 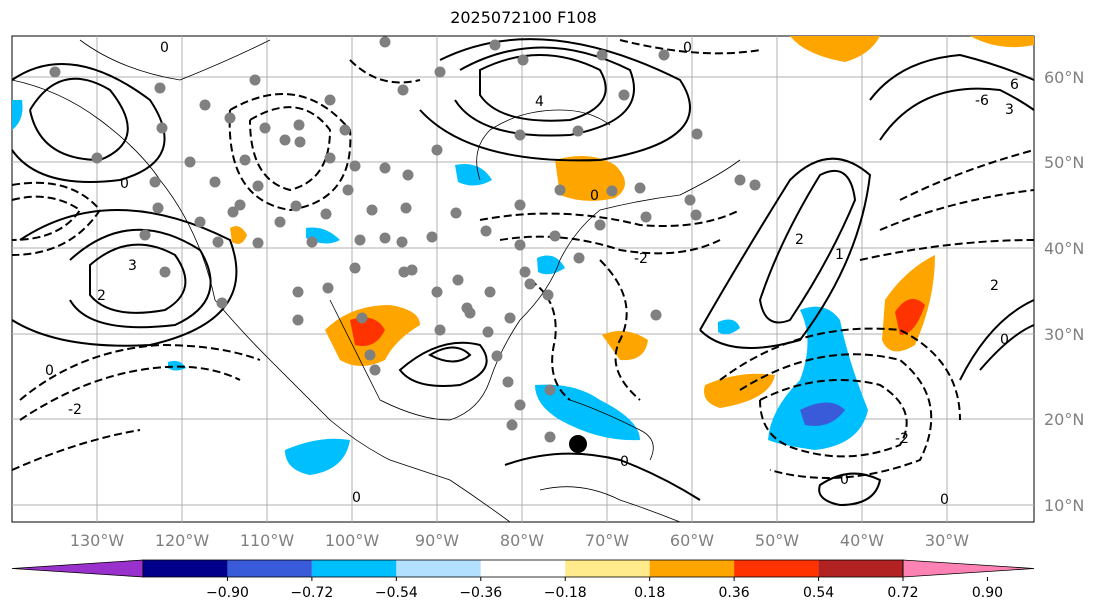 I want to click on colorbar-tick-label: −0.54, so click(x=396, y=593).